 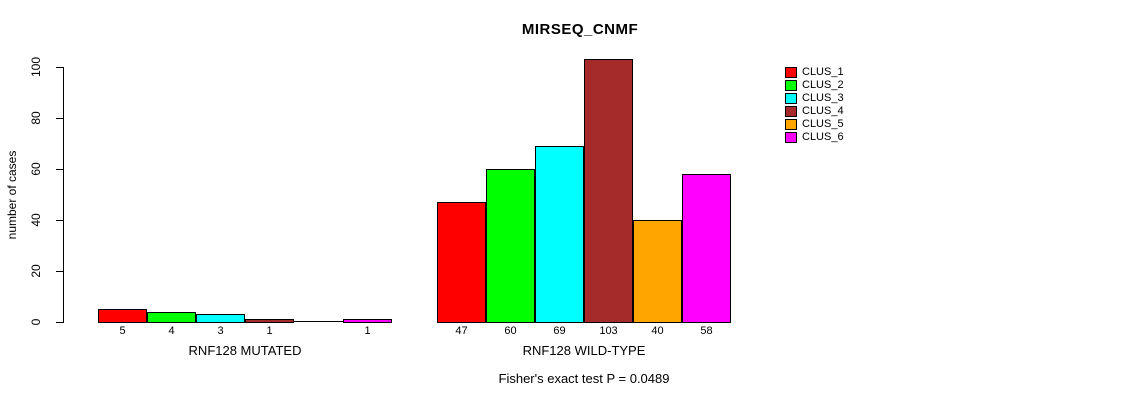 I want to click on bar-value-label: 4, so click(x=171, y=331).